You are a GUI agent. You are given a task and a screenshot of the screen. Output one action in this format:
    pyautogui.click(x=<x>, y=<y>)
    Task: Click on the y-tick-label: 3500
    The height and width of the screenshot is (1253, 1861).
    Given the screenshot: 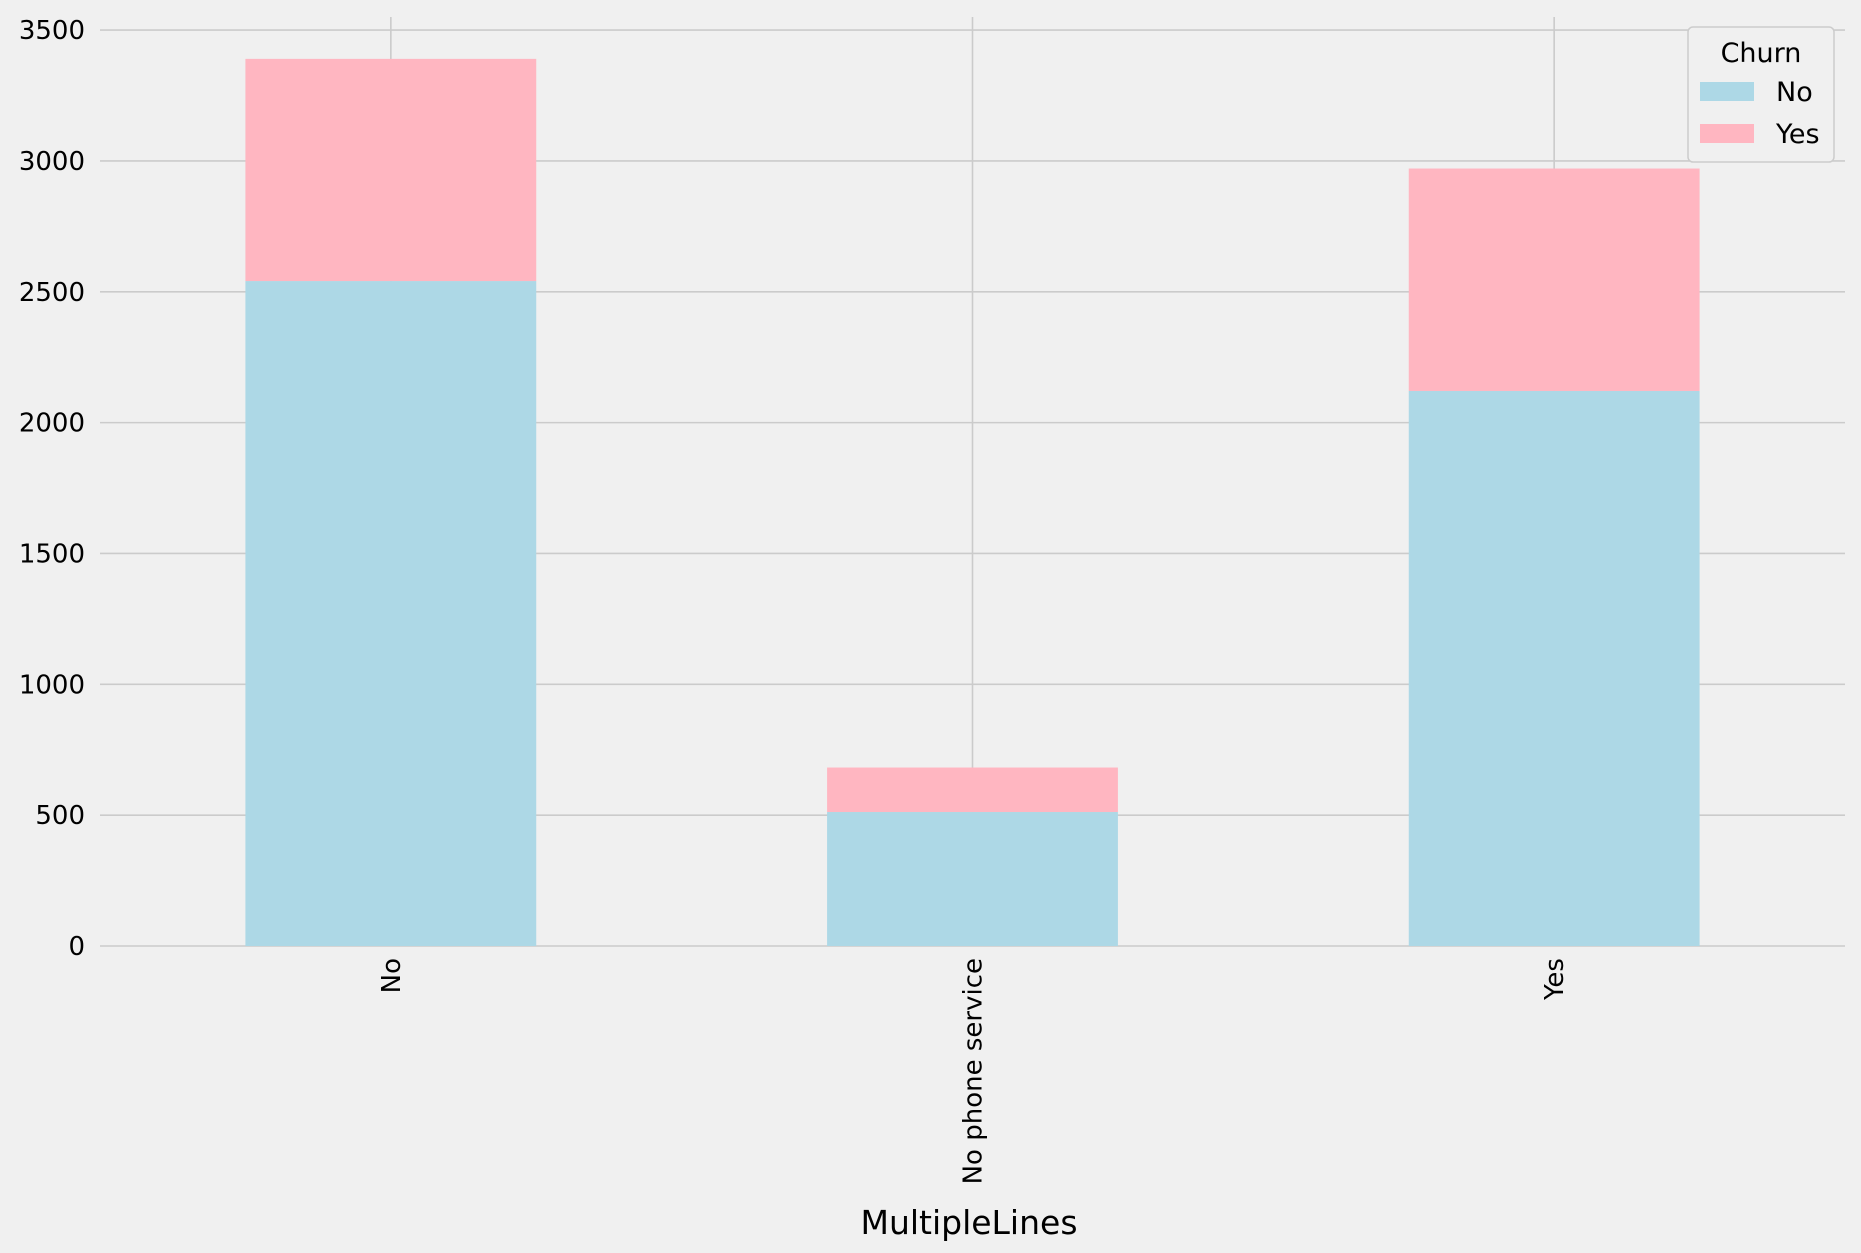 What is the action you would take?
    pyautogui.click(x=52, y=31)
    